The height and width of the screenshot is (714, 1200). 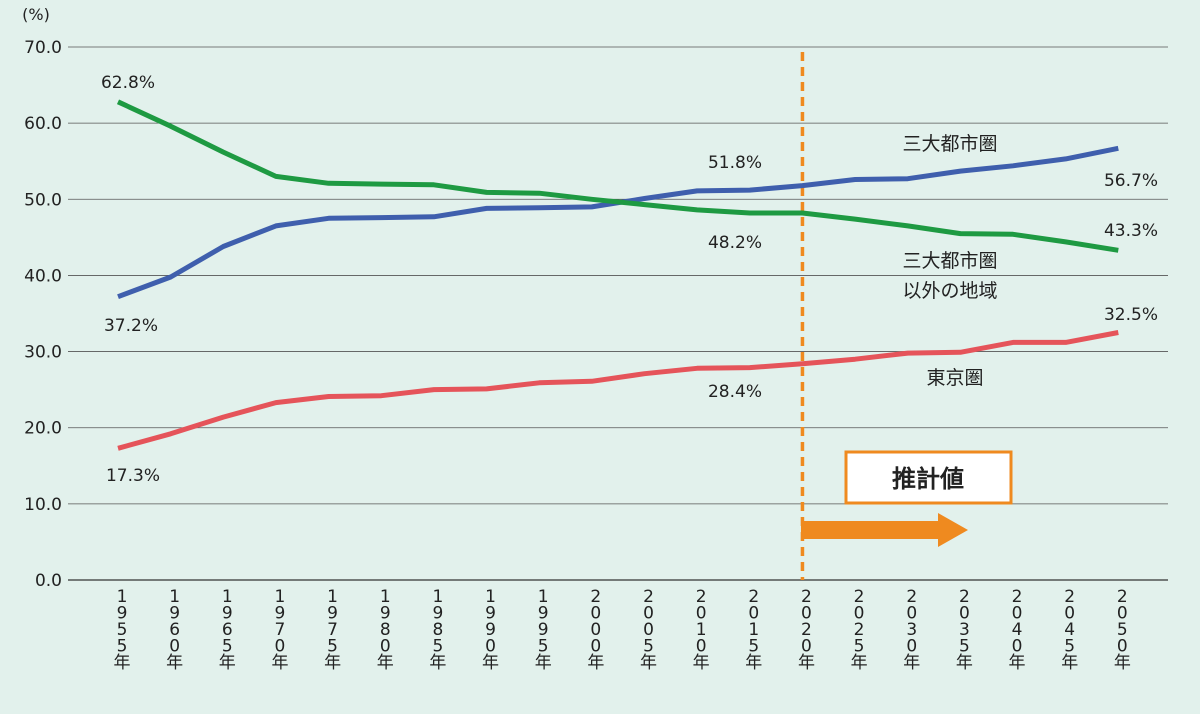 I want to click on data-label: 51.8%, so click(x=735, y=163).